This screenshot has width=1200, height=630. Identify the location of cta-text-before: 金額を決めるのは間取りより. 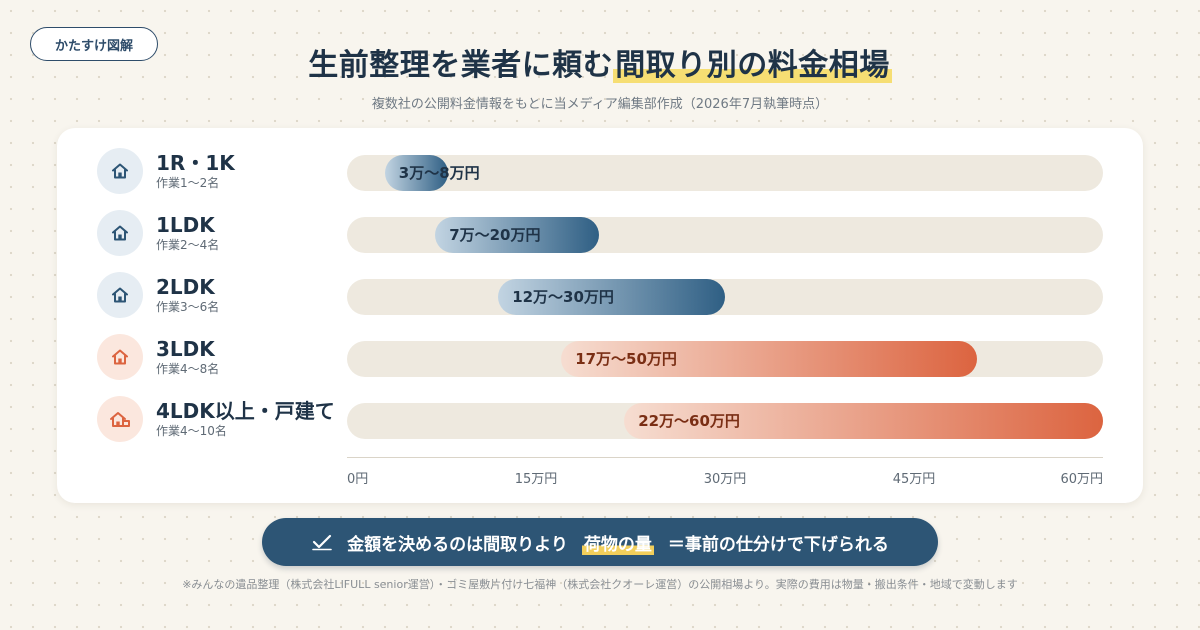
(457, 544).